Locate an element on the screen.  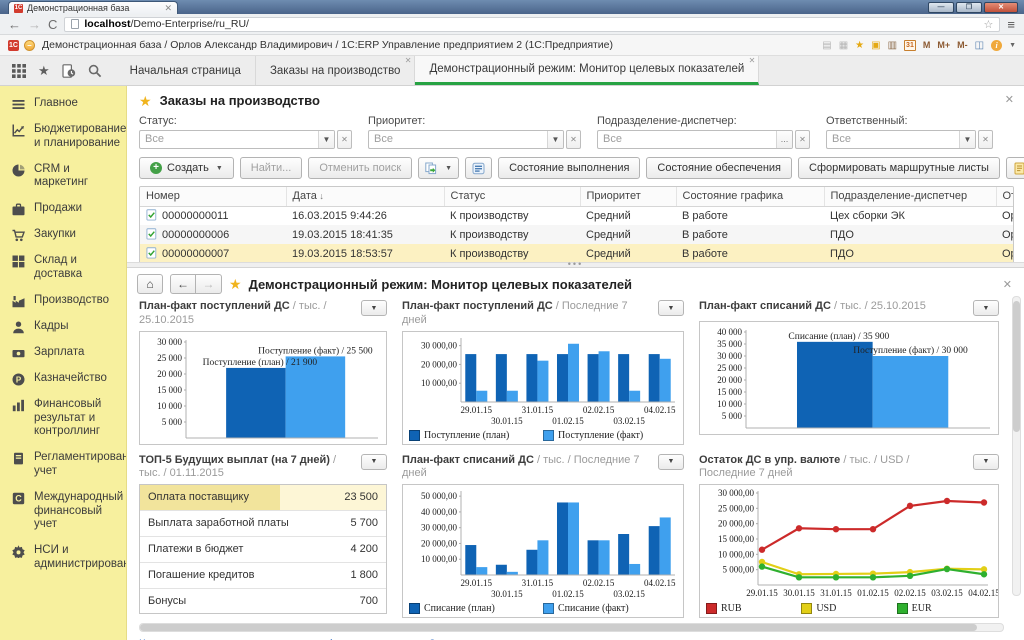
set-status-button: ▼ is located at coordinates (439, 168).